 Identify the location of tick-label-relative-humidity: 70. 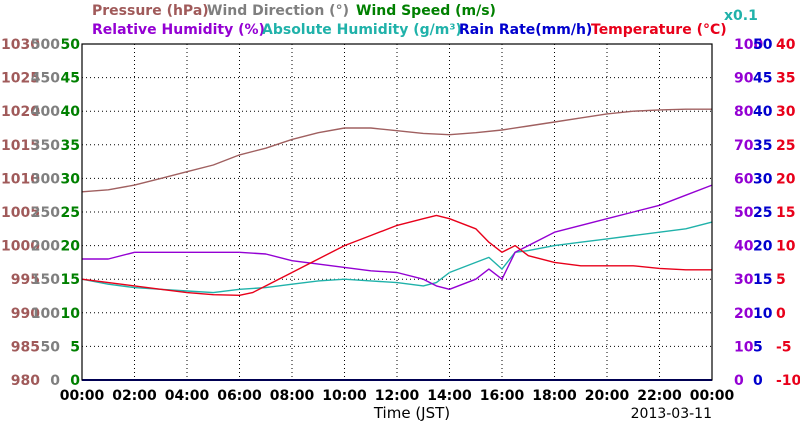
(744, 146).